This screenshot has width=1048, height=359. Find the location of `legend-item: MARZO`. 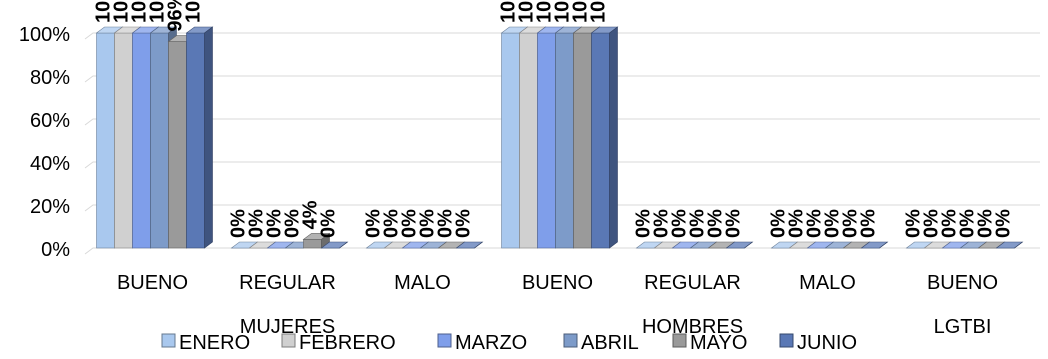

legend-item: MARZO is located at coordinates (482, 343).